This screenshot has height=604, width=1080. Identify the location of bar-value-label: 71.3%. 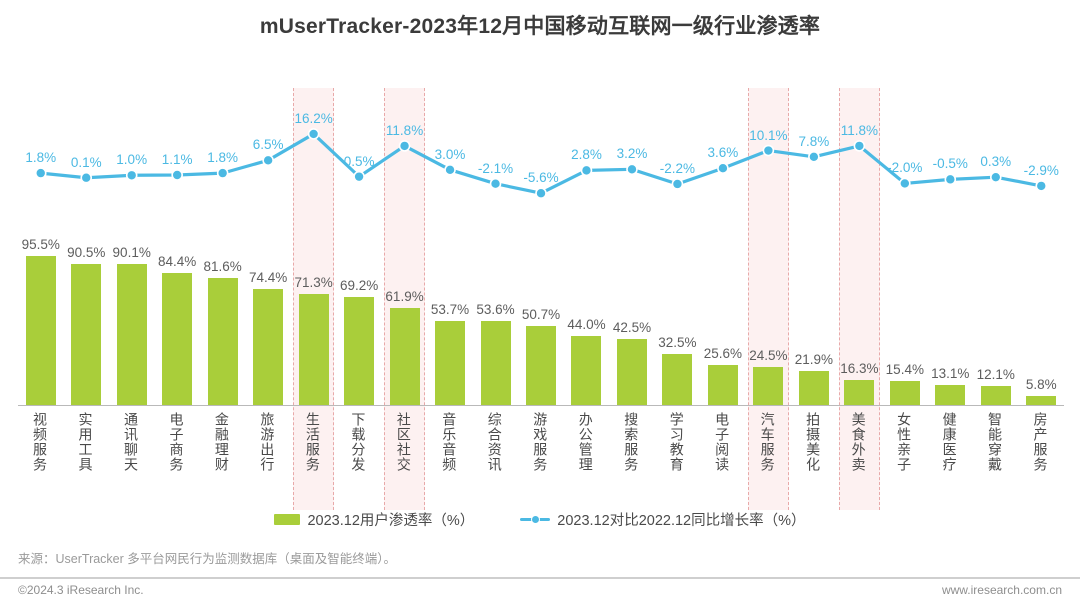
(313, 282).